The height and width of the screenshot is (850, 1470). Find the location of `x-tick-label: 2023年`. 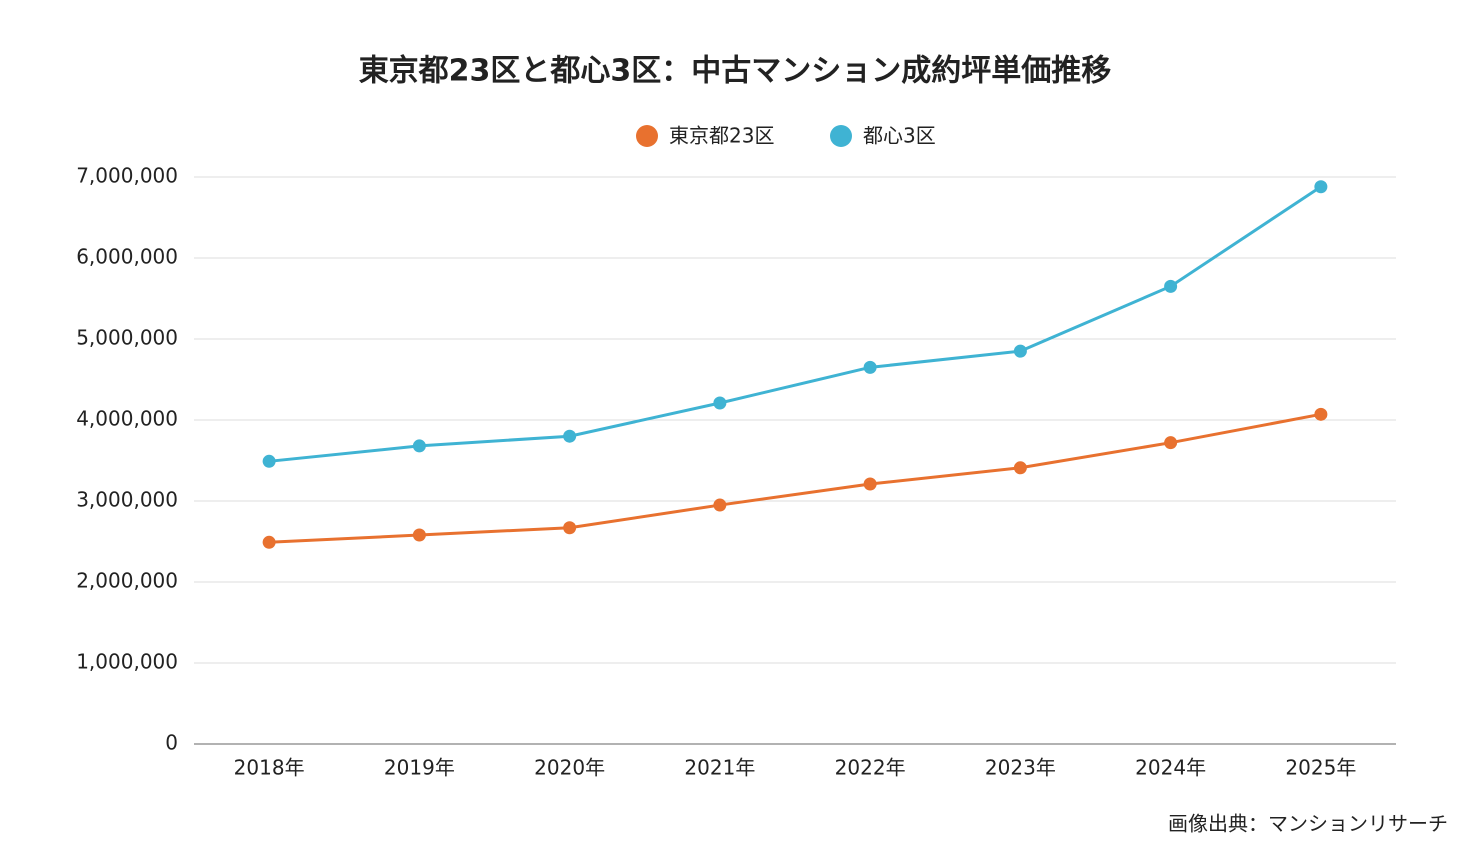

x-tick-label: 2023年 is located at coordinates (1020, 768).